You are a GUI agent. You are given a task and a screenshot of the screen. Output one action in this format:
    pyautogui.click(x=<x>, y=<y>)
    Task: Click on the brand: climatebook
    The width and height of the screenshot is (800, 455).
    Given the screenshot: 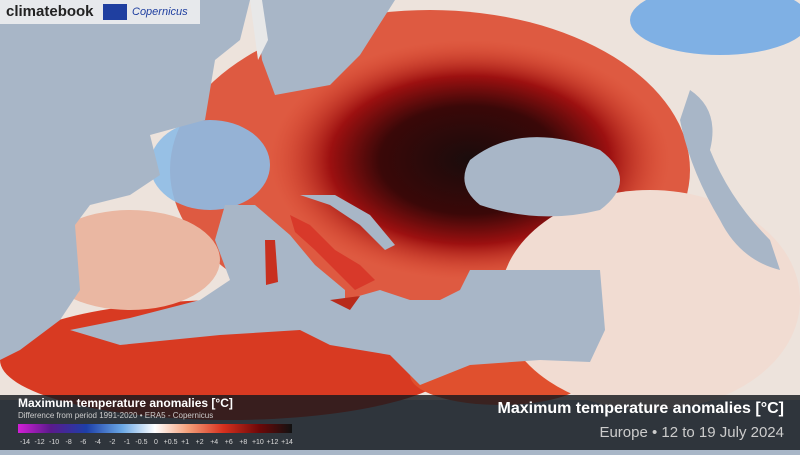 What is the action you would take?
    pyautogui.click(x=50, y=11)
    